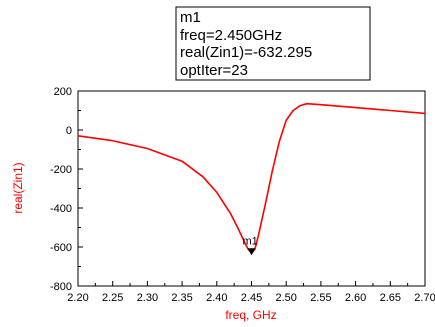  I want to click on y-tick-label-3: -400, so click(61, 209).